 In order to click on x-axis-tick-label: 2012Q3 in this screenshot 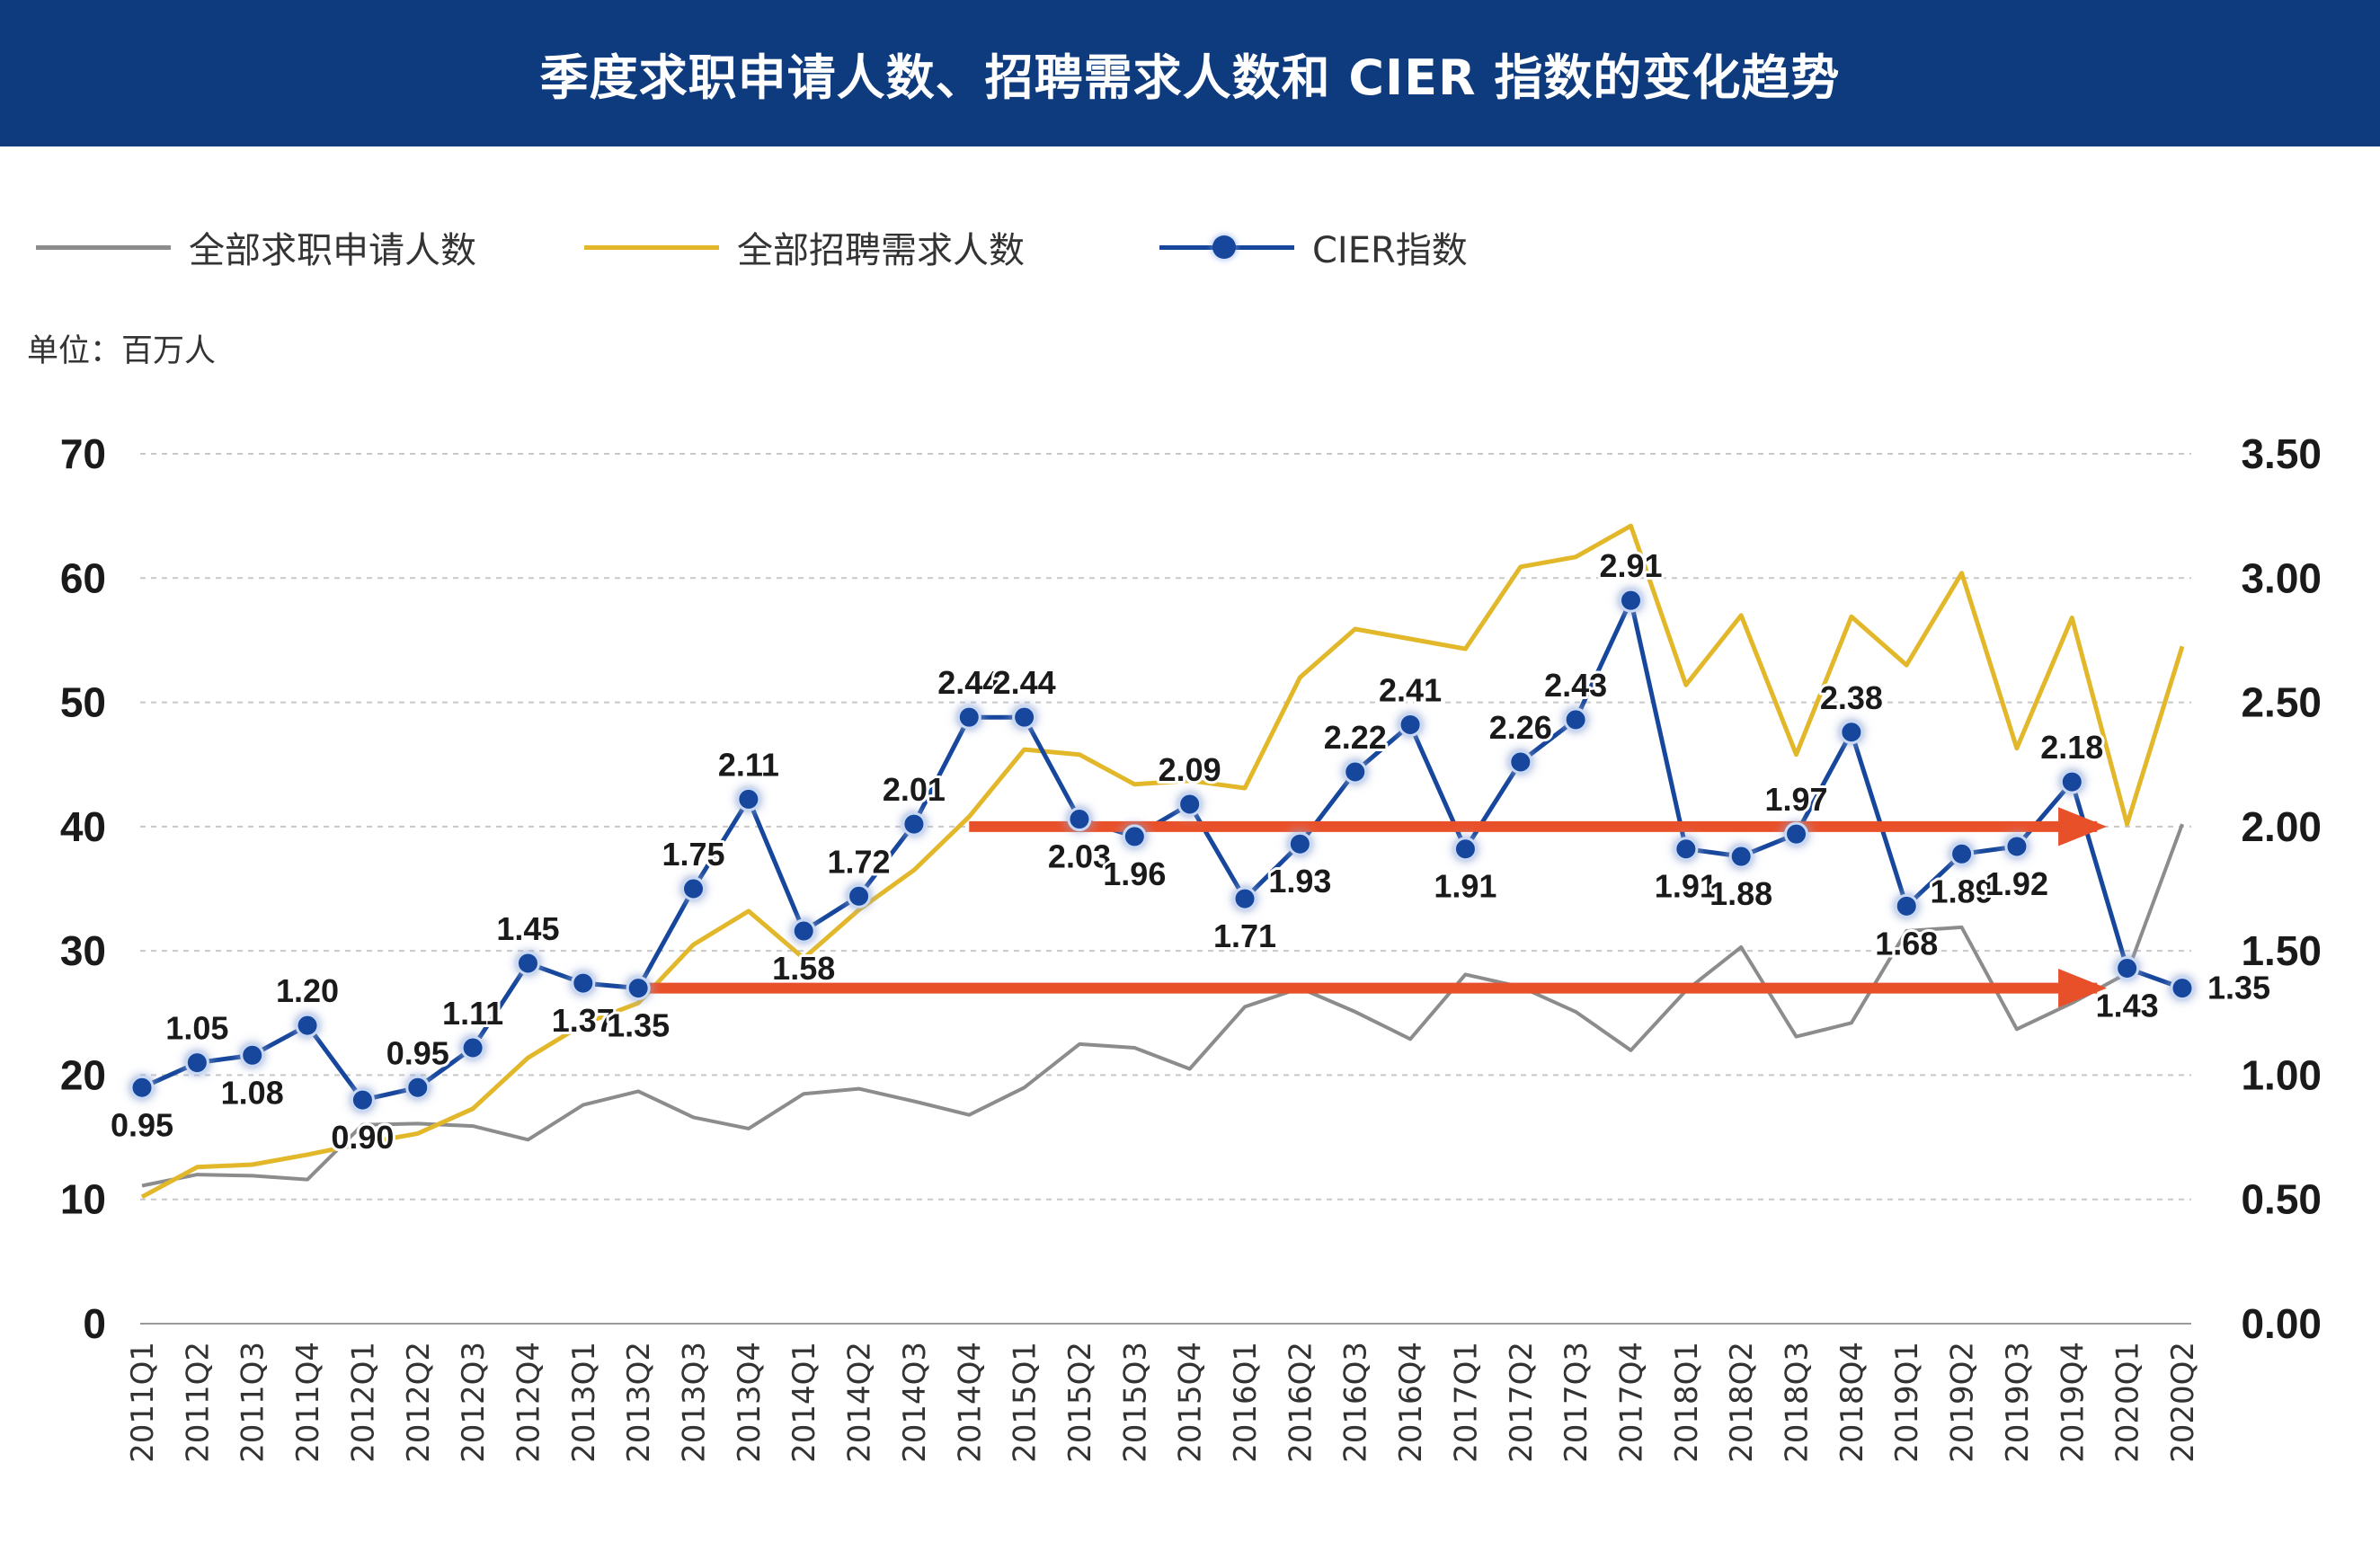, I will do `click(474, 1402)`.